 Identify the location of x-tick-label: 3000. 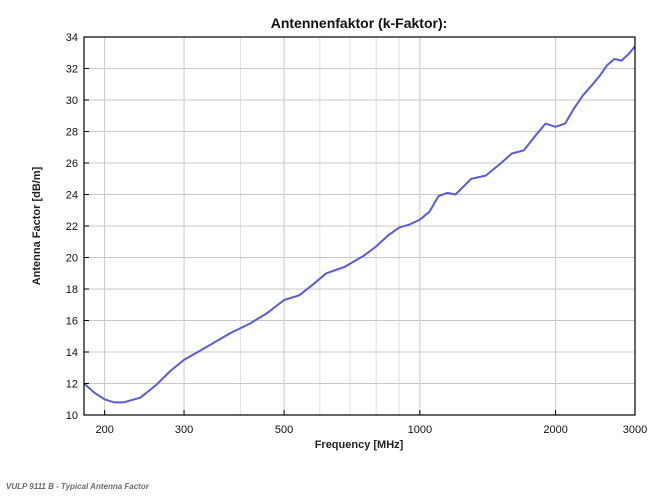
(635, 430).